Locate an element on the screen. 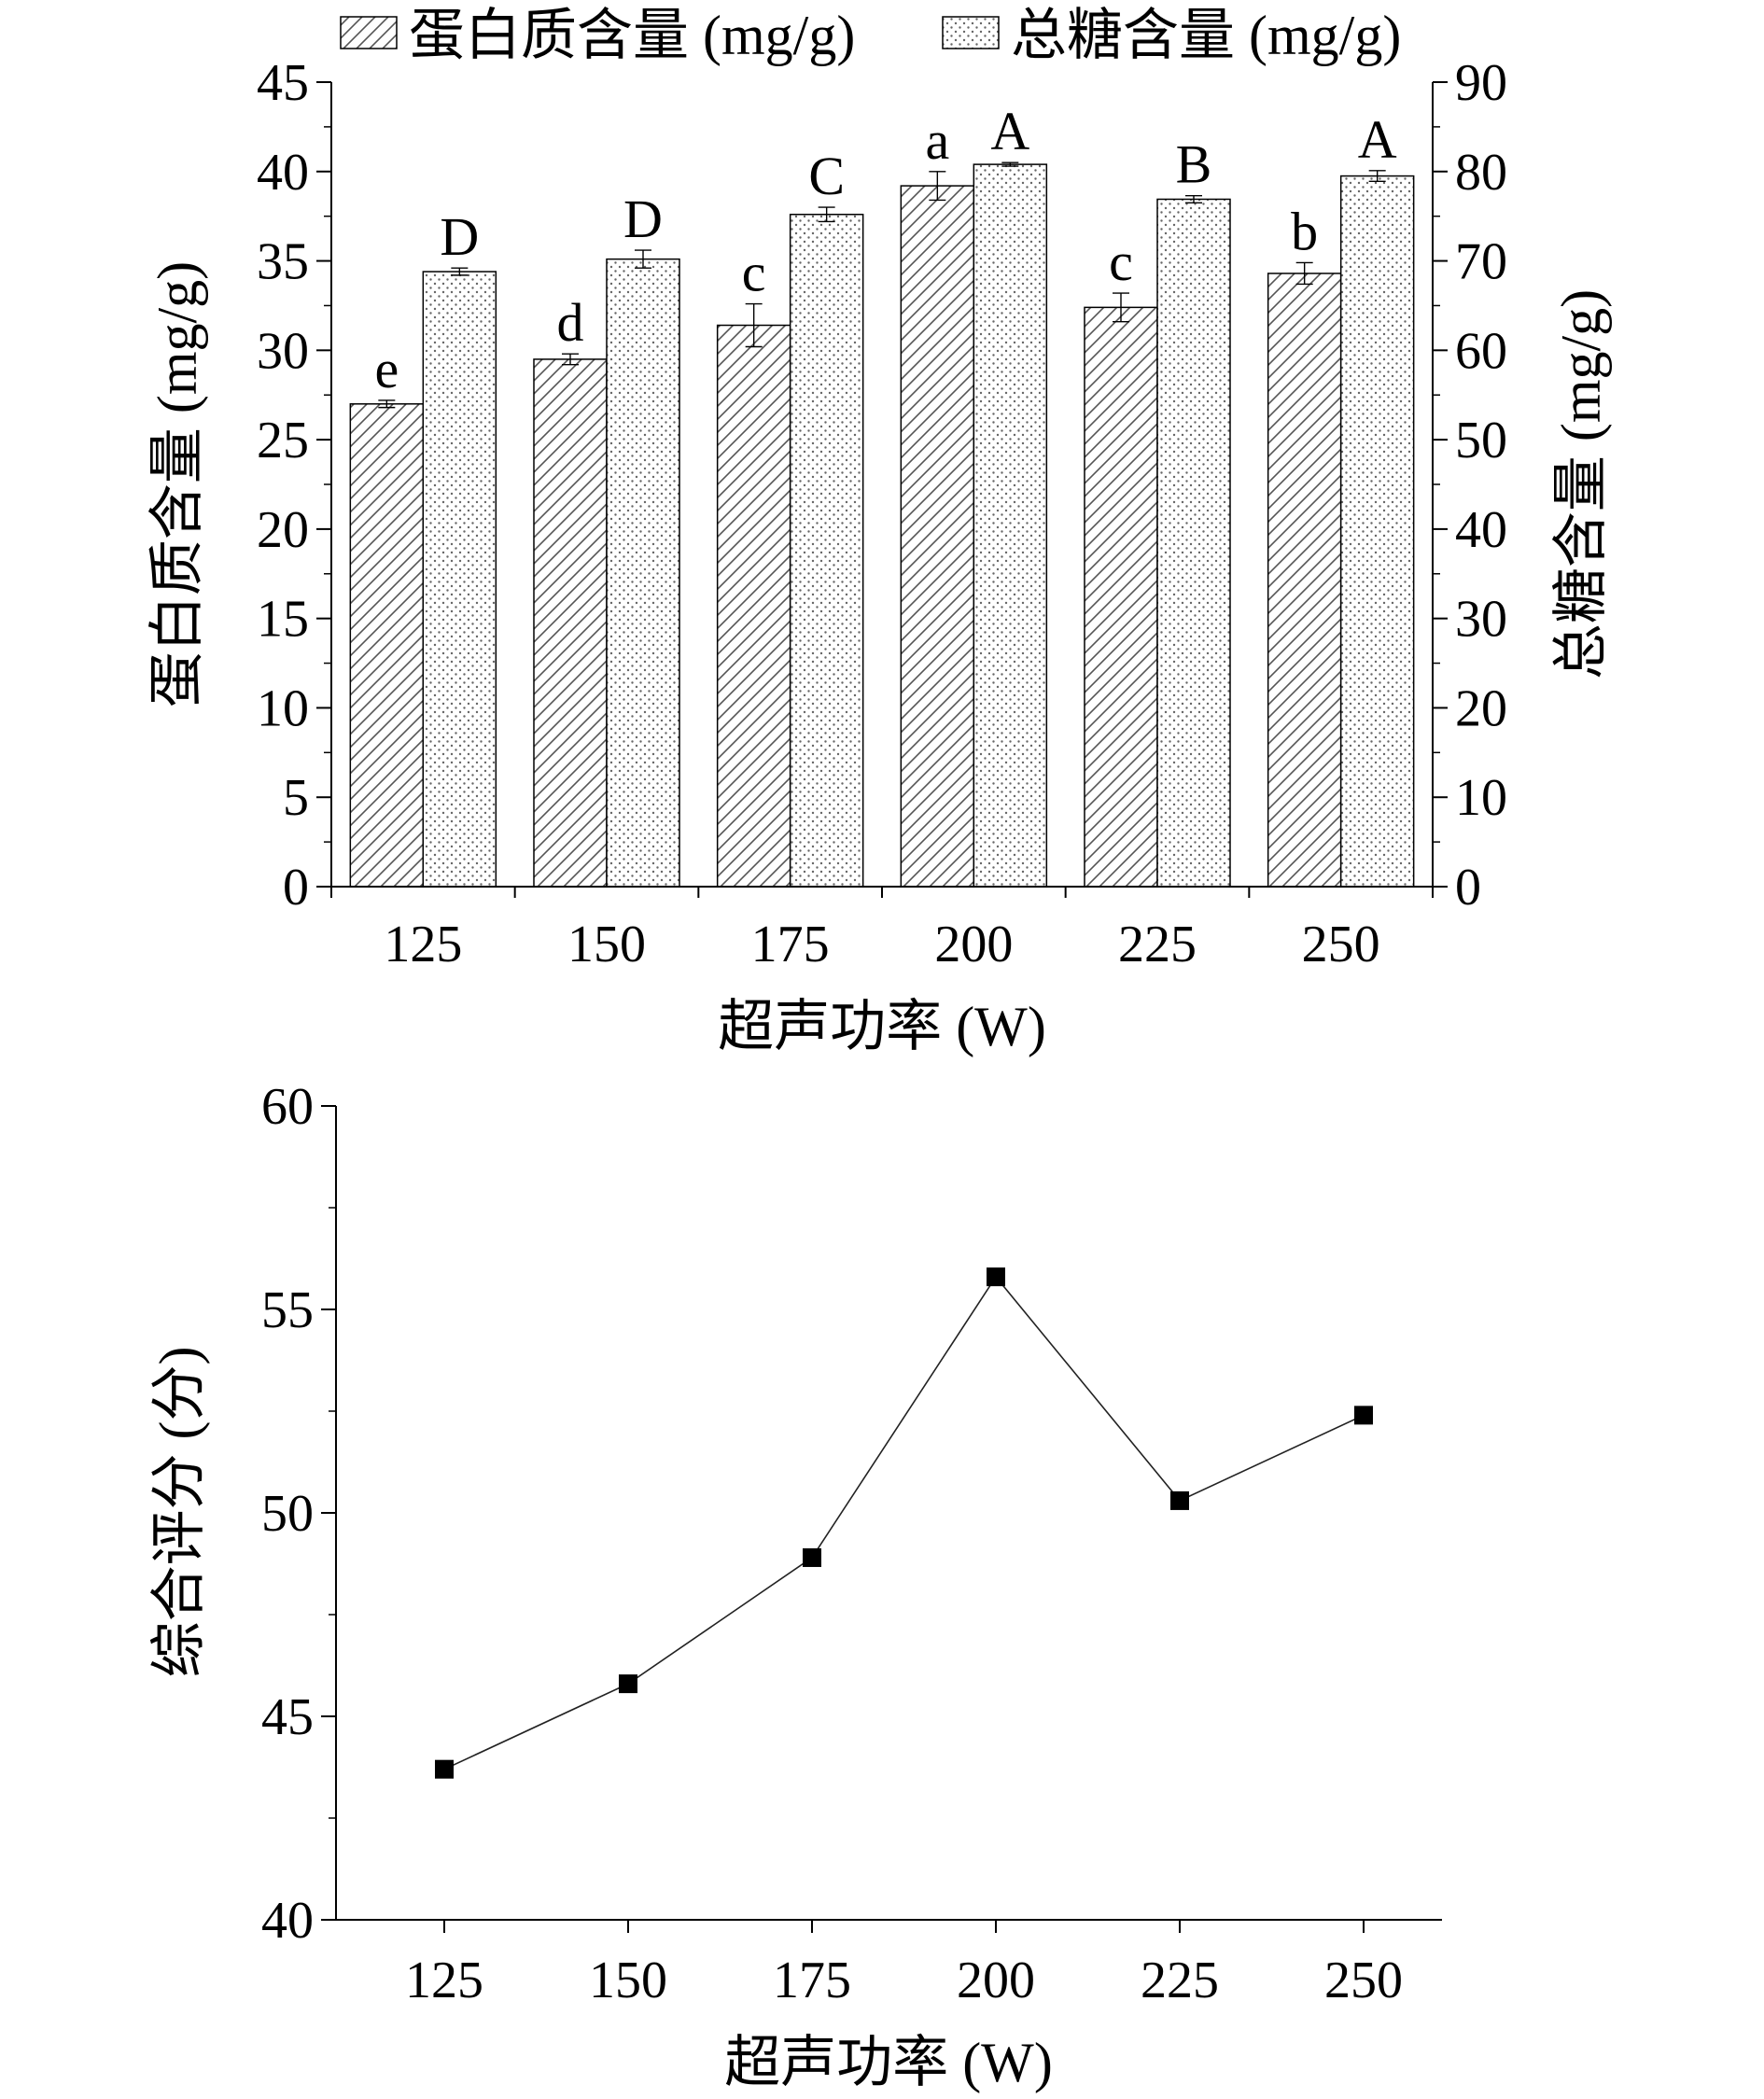 This screenshot has width=1764, height=2099. left-y-tick-label: 40 is located at coordinates (283, 173).